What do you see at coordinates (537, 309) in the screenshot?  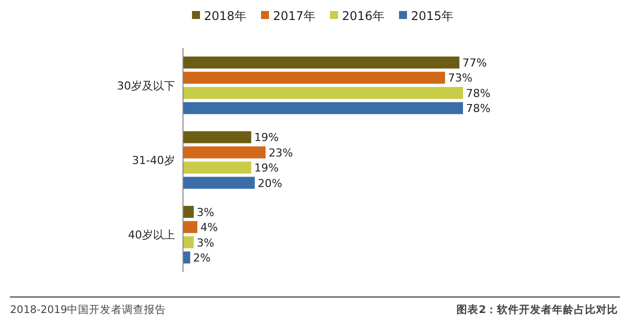 I see `text: 图表2：软件开发者年龄占比对比` at bounding box center [537, 309].